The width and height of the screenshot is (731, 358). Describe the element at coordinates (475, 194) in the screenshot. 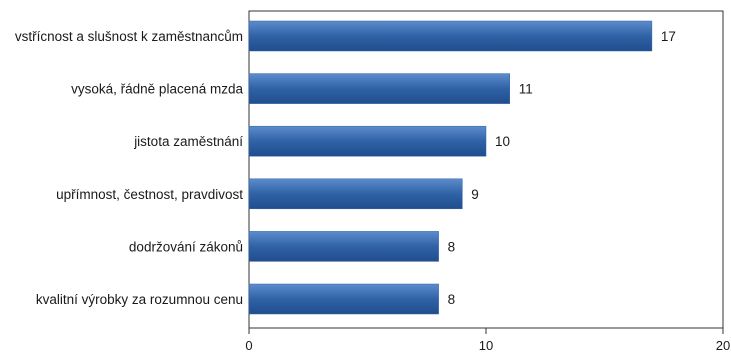

I see `value-label: 9` at that location.